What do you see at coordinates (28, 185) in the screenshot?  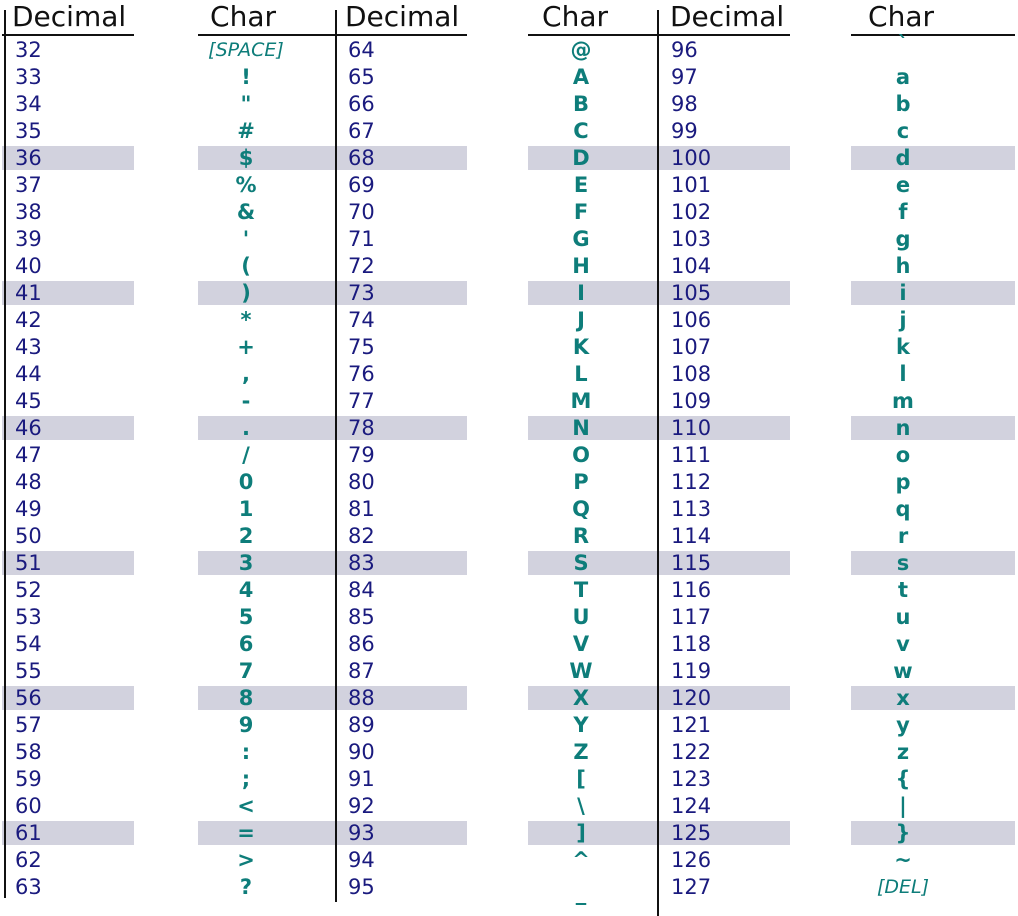 I see `decimal-value: 37` at bounding box center [28, 185].